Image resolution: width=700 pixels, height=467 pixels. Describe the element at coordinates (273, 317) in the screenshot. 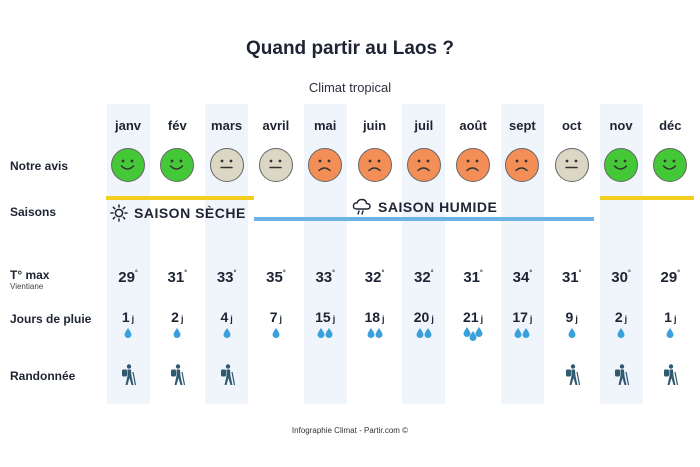

I see `rain-days-number: 7` at that location.